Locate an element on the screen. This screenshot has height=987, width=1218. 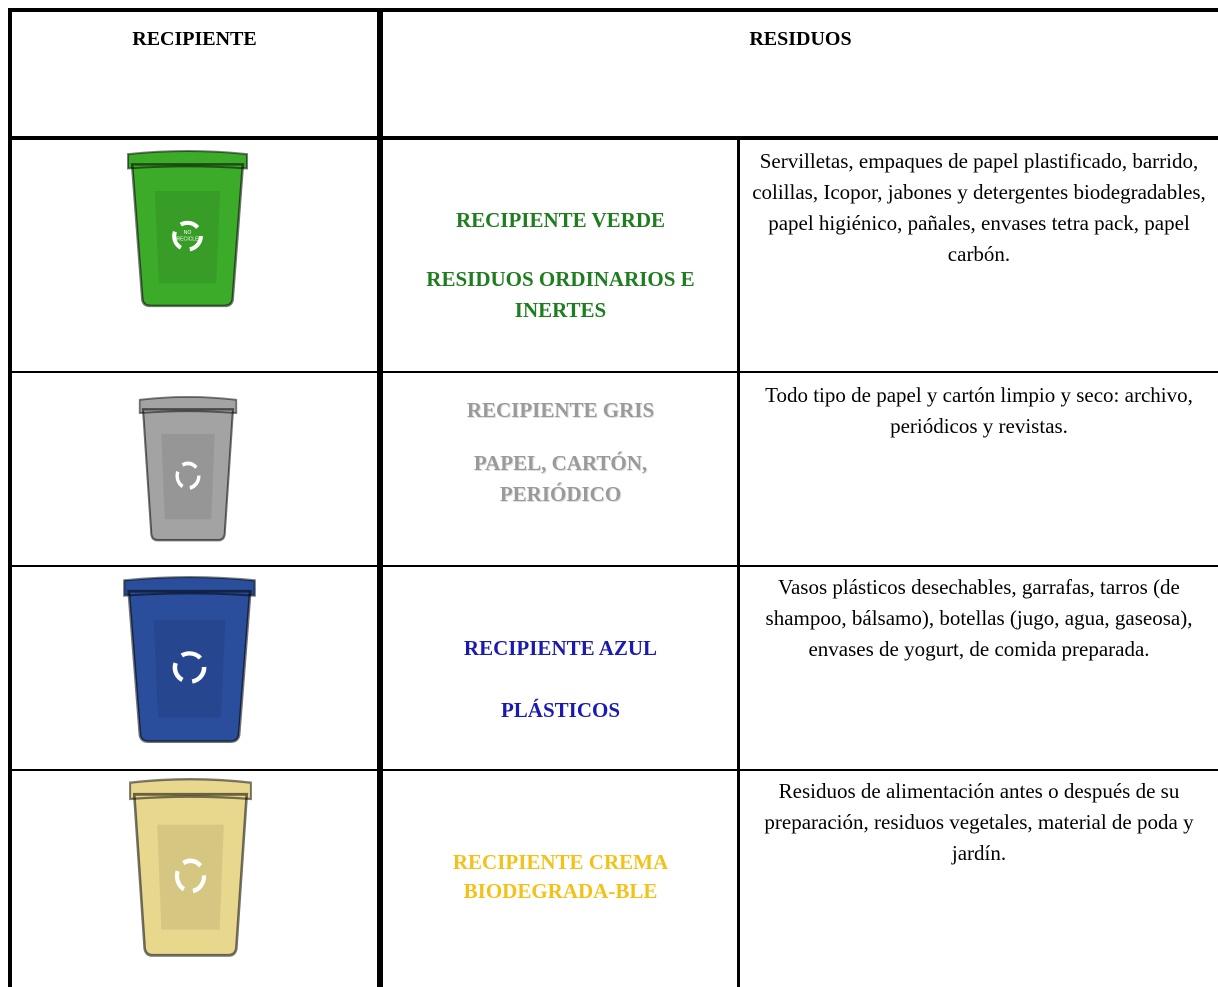
bin-category: BIODEGRADA-BLE is located at coordinates (560, 891).